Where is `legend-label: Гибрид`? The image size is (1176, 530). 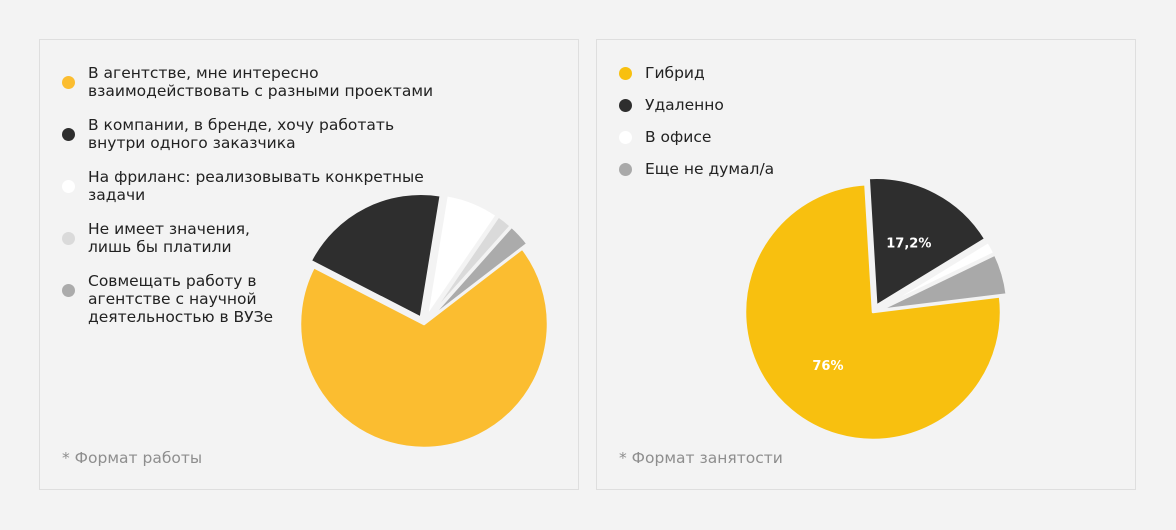
legend-label: Гибрид is located at coordinates (675, 73).